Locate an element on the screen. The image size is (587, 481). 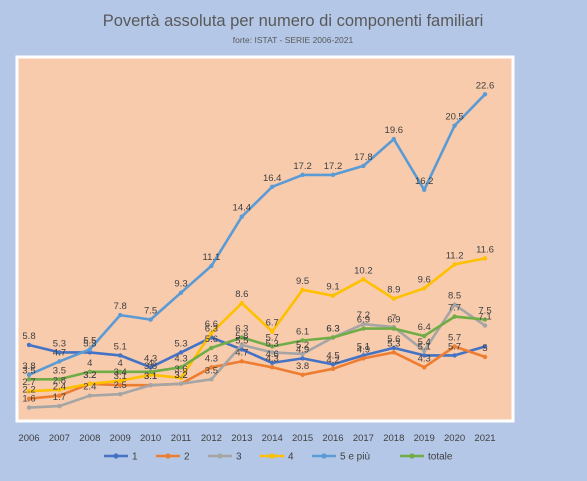
data-label-4: 3.8 is located at coordinates (150, 366).